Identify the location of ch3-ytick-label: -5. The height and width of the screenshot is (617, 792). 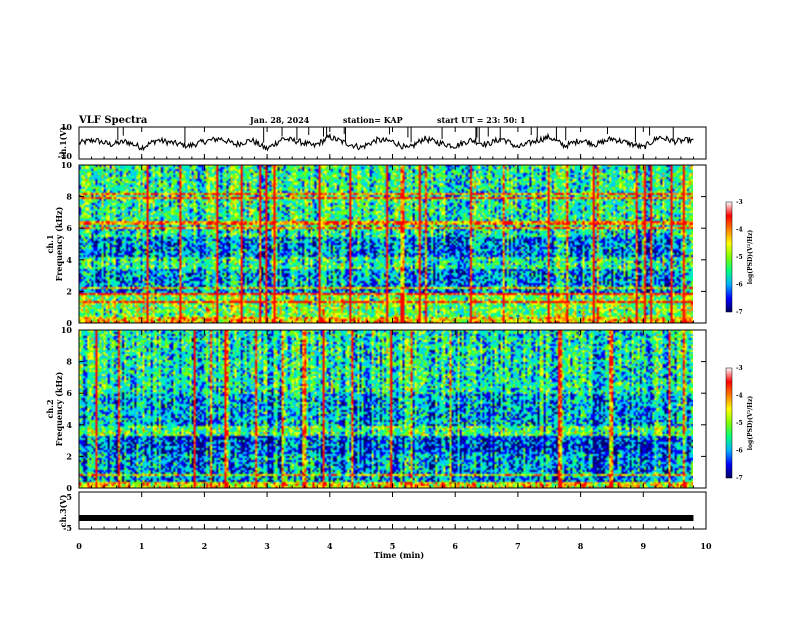
(67, 528).